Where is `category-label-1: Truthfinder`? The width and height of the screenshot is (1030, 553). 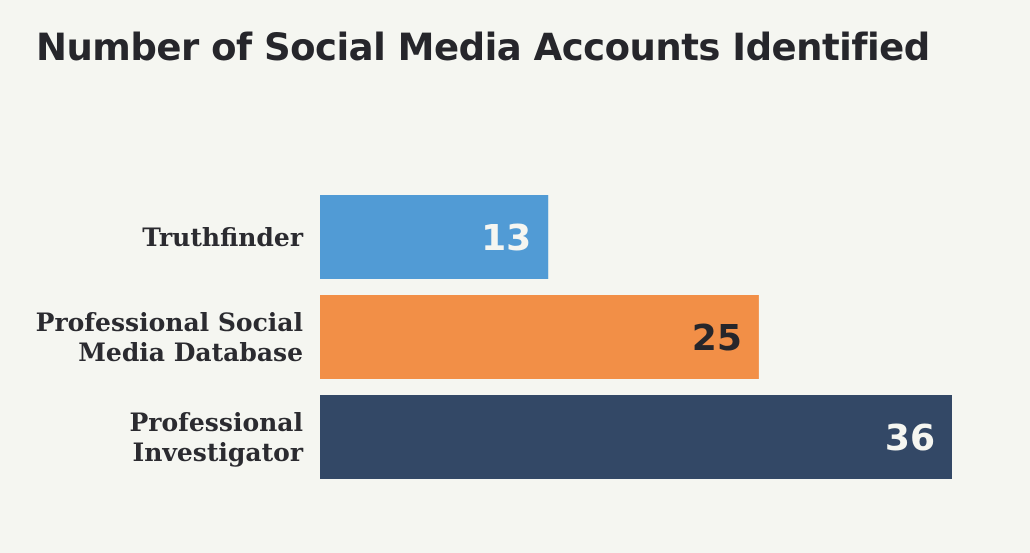
category-label-1: Truthfinder is located at coordinates (223, 237).